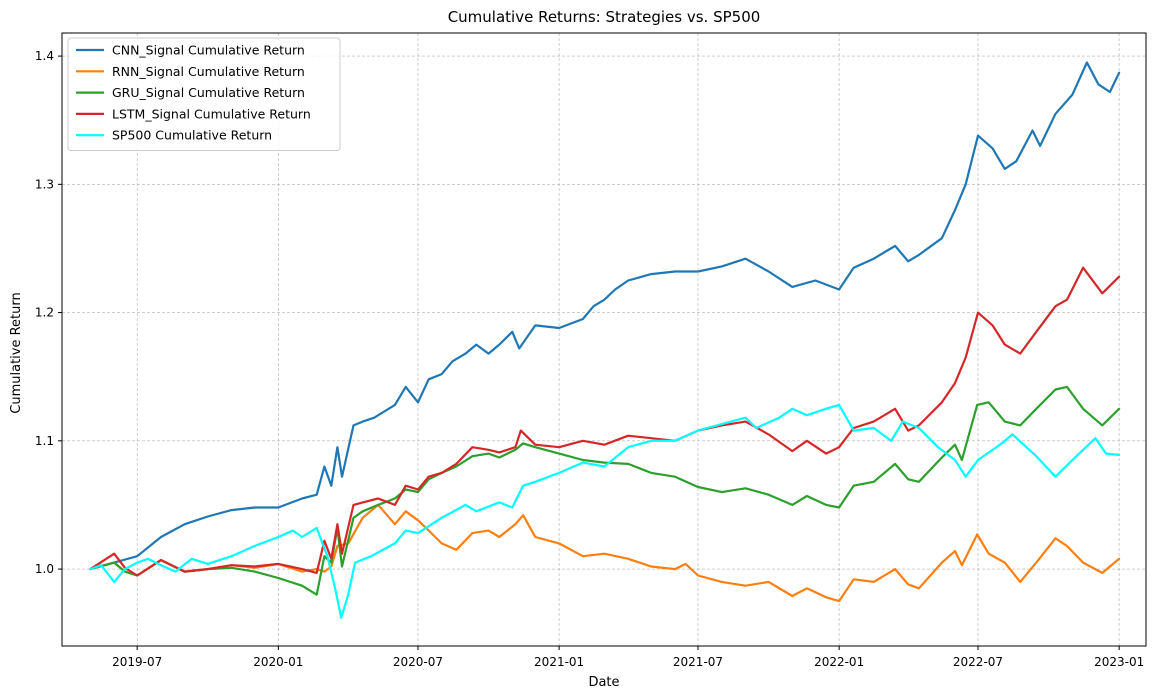 This screenshot has width=1156, height=699. I want to click on x-tick-label: 2023-01, so click(1119, 662).